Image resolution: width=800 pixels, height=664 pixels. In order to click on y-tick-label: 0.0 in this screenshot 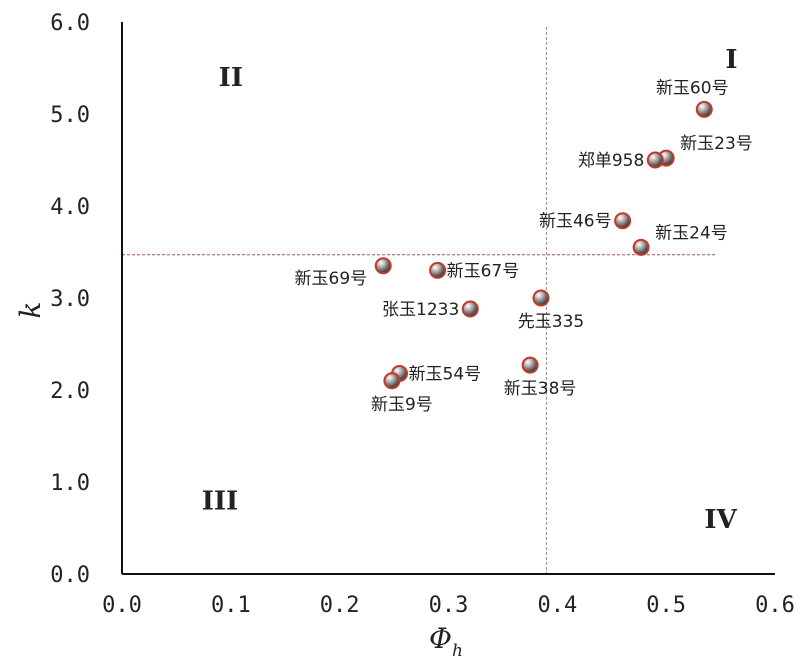, I will do `click(70, 575)`.